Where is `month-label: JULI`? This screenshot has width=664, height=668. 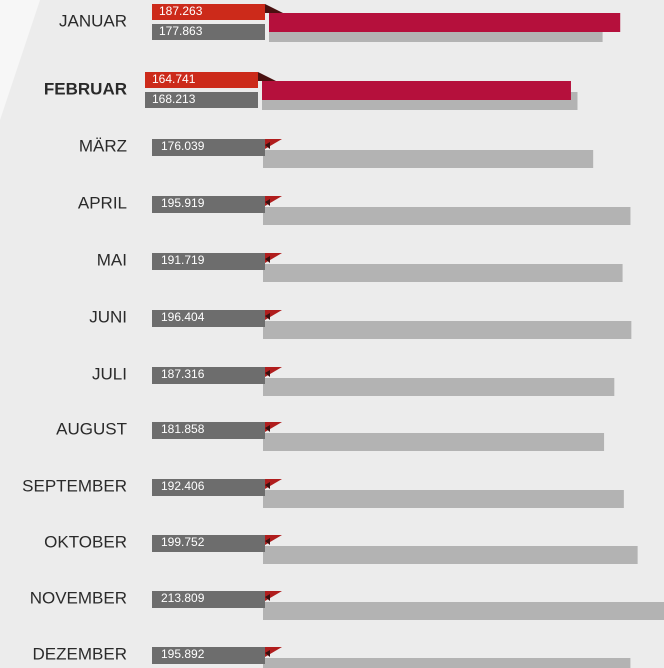 month-label: JULI is located at coordinates (109, 373).